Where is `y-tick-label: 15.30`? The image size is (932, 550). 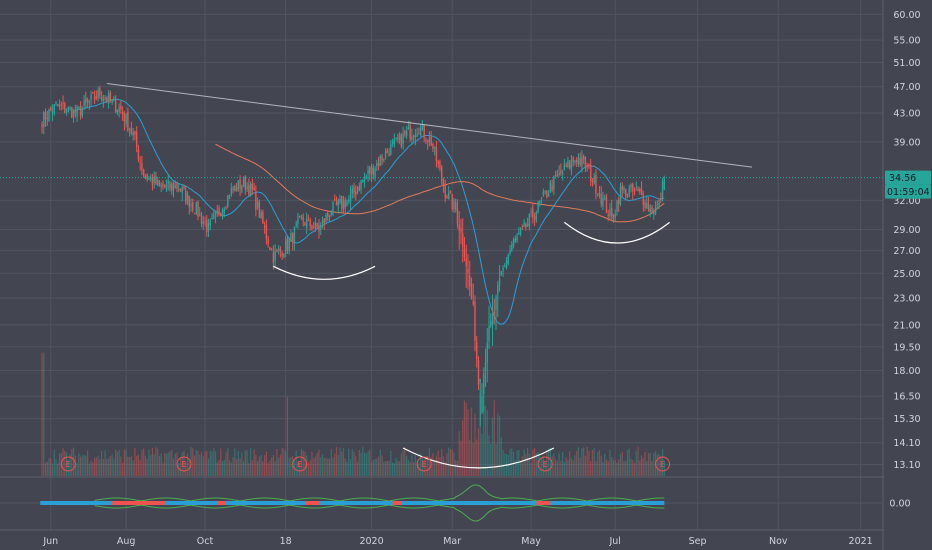
y-tick-label: 15.30 is located at coordinates (906, 419).